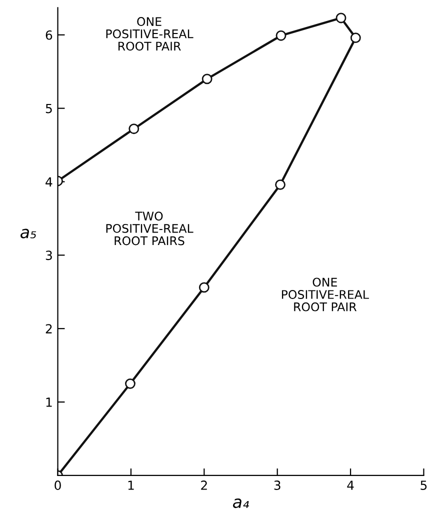 The image size is (428, 514). Describe the element at coordinates (423, 485) in the screenshot. I see `x-tick-label: 5` at that location.